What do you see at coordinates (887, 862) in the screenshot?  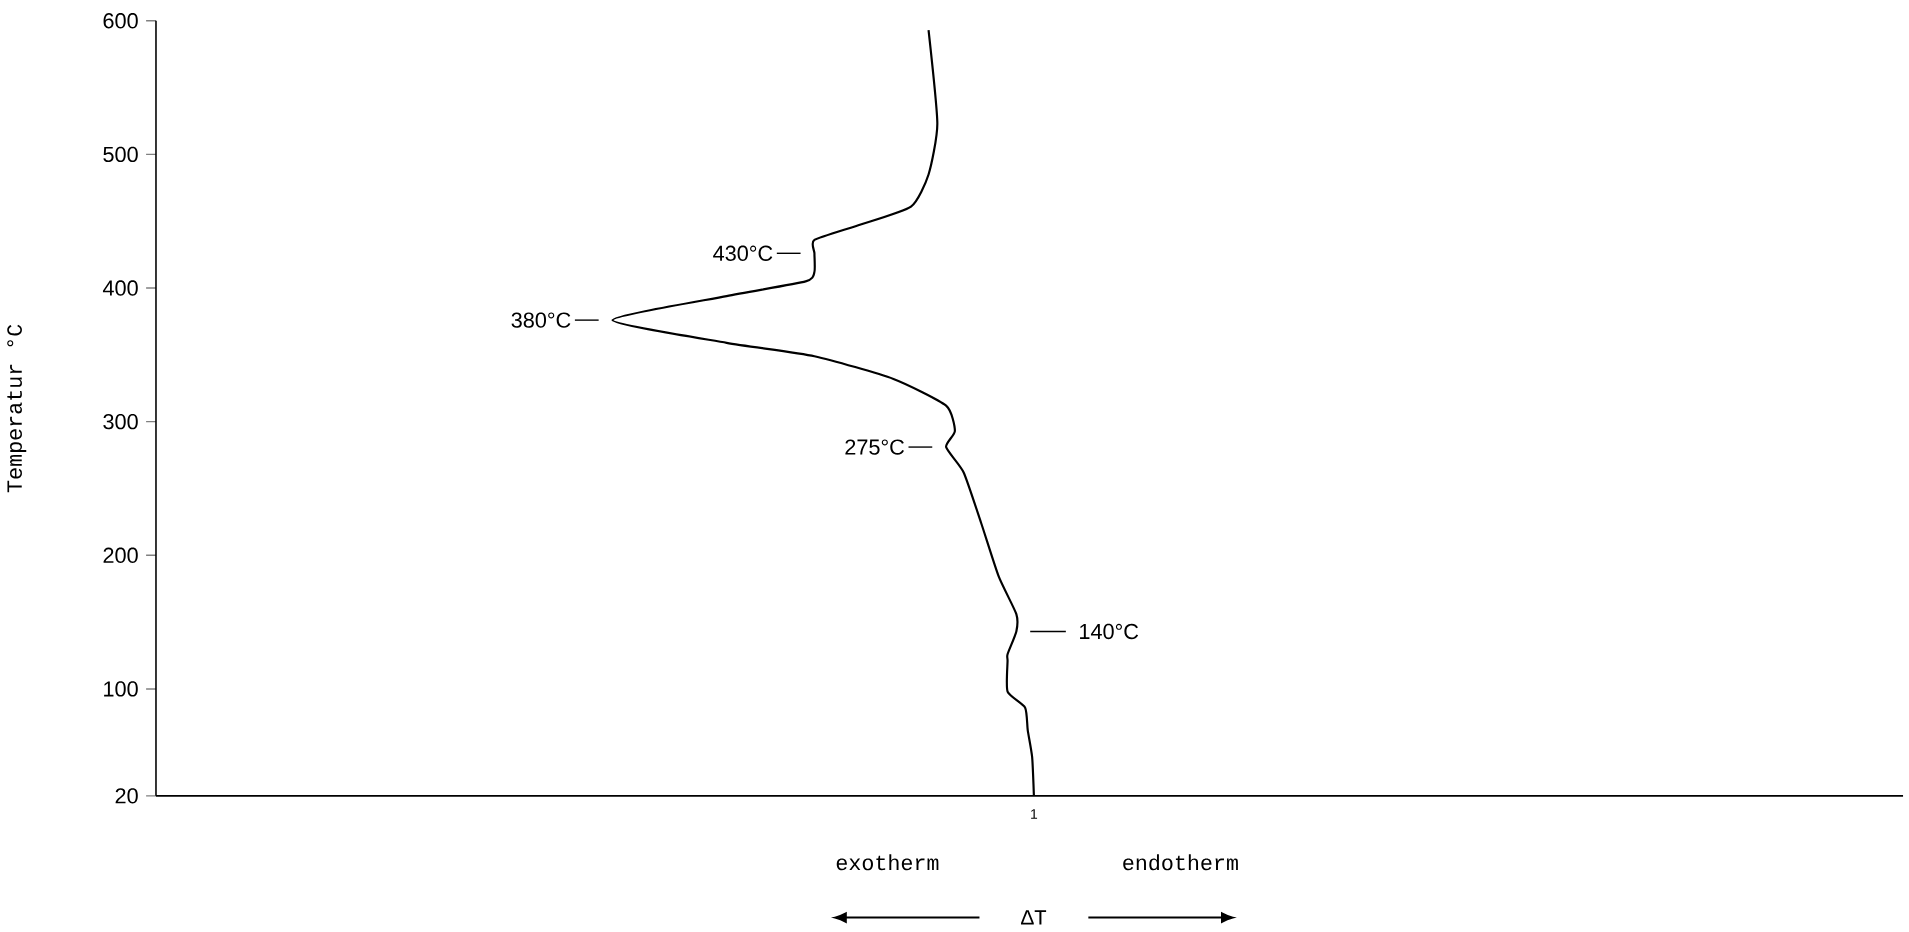 I see `text: exotherm` at bounding box center [887, 862].